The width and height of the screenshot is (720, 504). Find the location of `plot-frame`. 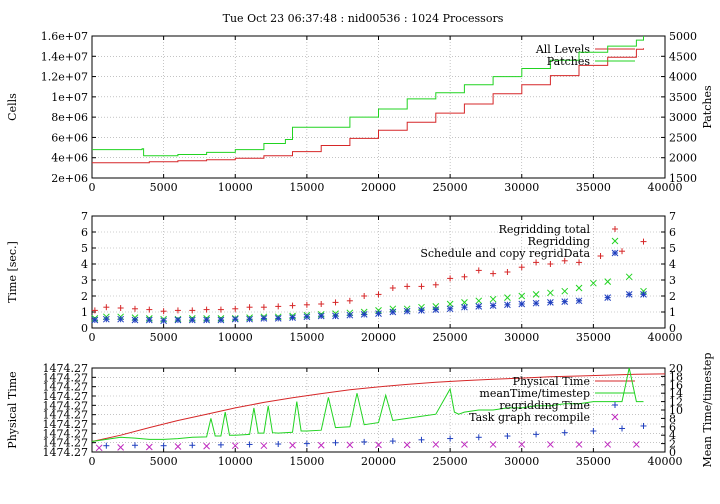

plot-frame is located at coordinates (378, 410).